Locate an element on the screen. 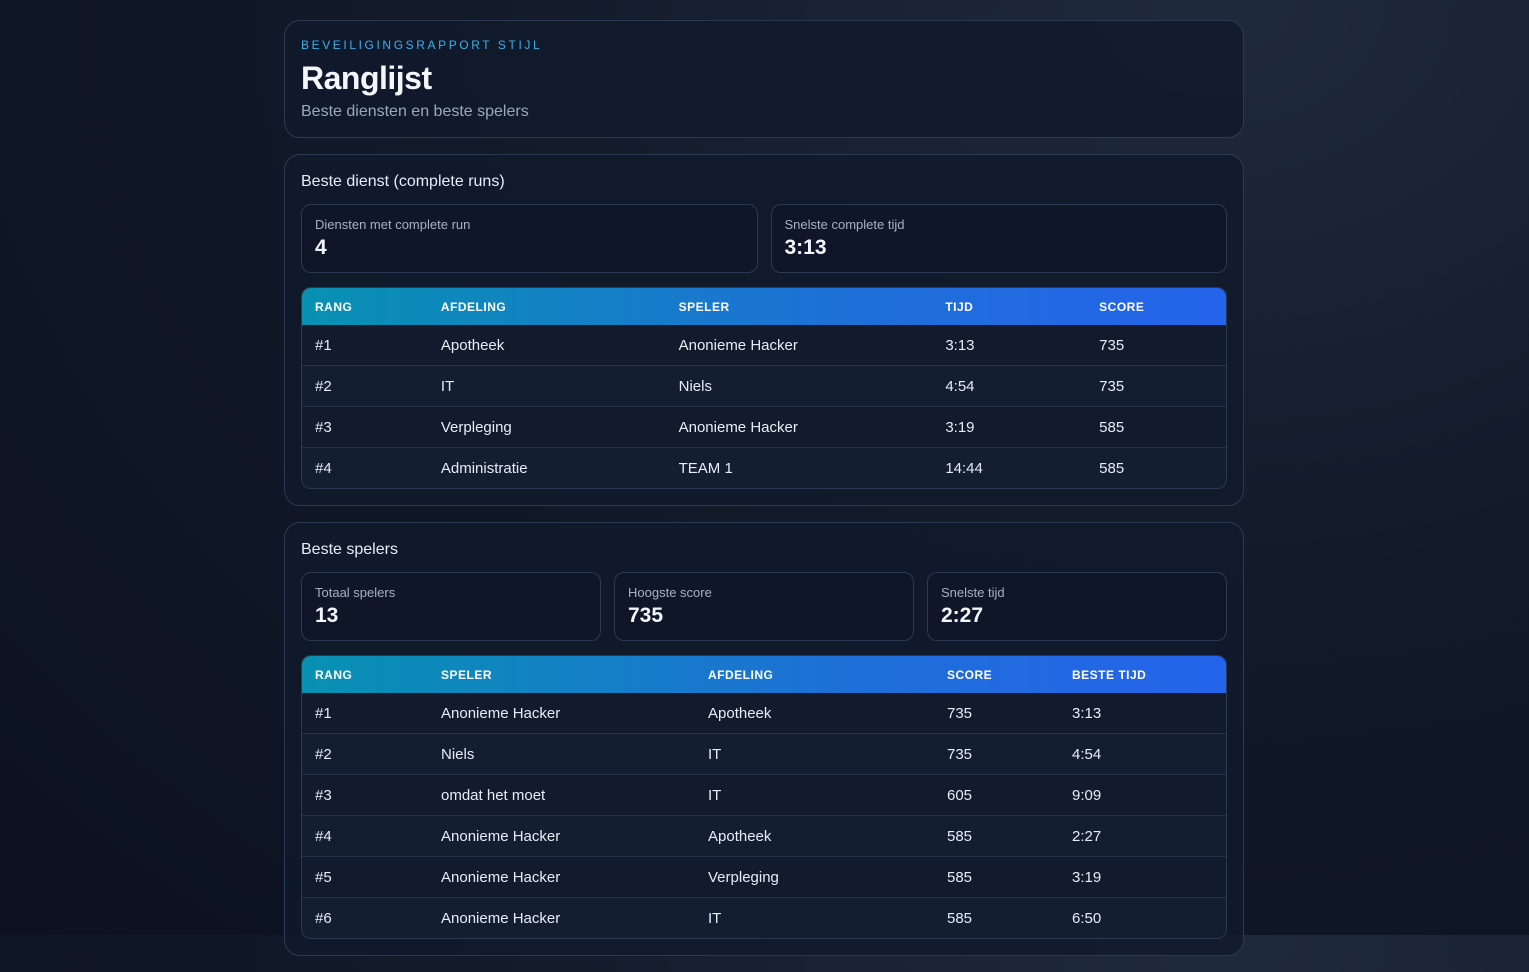 This screenshot has height=972, width=1529. cell-player: TEAM 1 is located at coordinates (705, 468).